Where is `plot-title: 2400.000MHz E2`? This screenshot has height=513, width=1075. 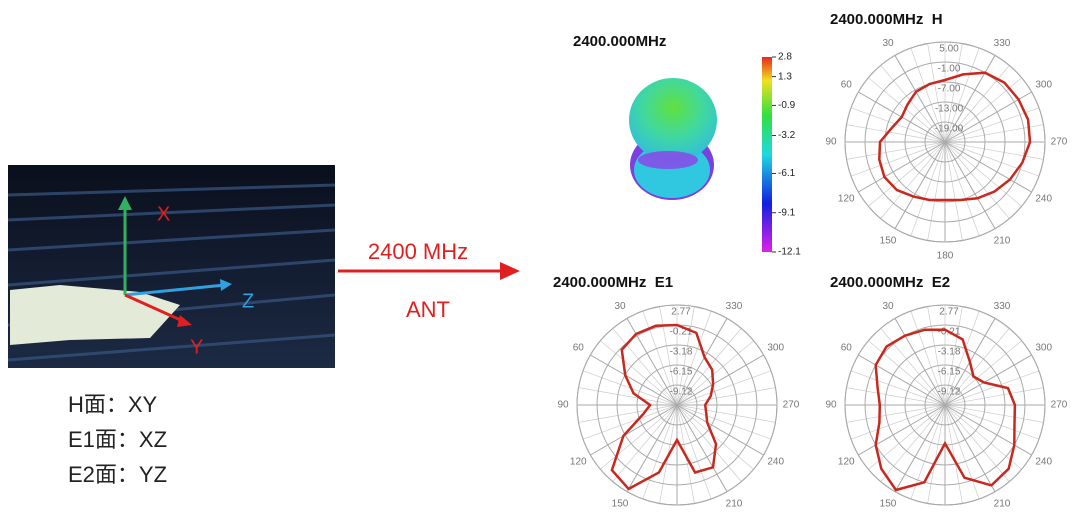 plot-title: 2400.000MHz E2 is located at coordinates (890, 282).